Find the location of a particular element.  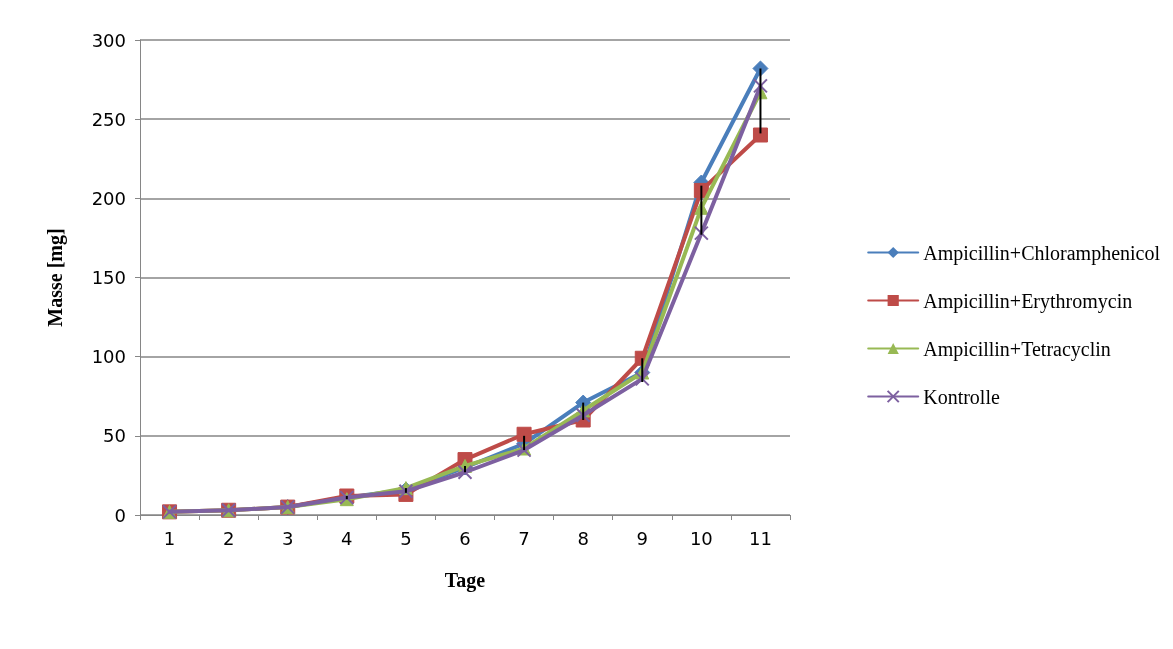

x-axis-title: Tage is located at coordinates (465, 580).